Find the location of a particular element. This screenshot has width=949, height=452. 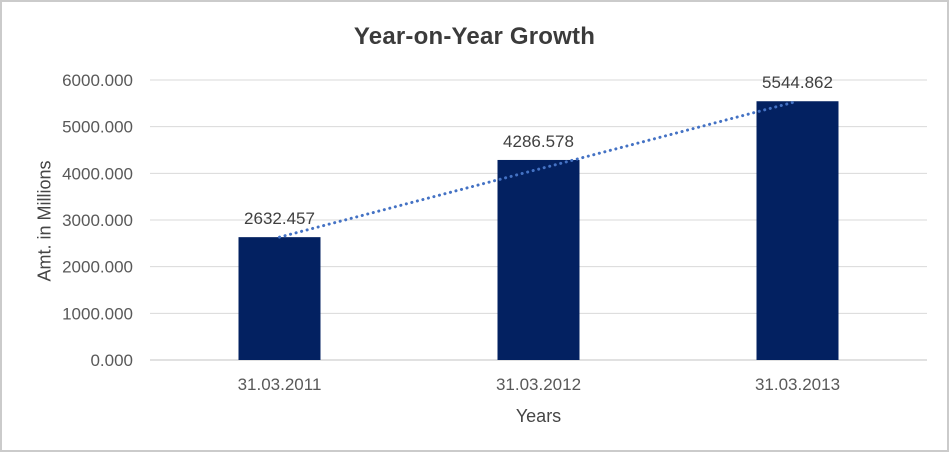

y-tick-label: 0.000 is located at coordinates (111, 360).